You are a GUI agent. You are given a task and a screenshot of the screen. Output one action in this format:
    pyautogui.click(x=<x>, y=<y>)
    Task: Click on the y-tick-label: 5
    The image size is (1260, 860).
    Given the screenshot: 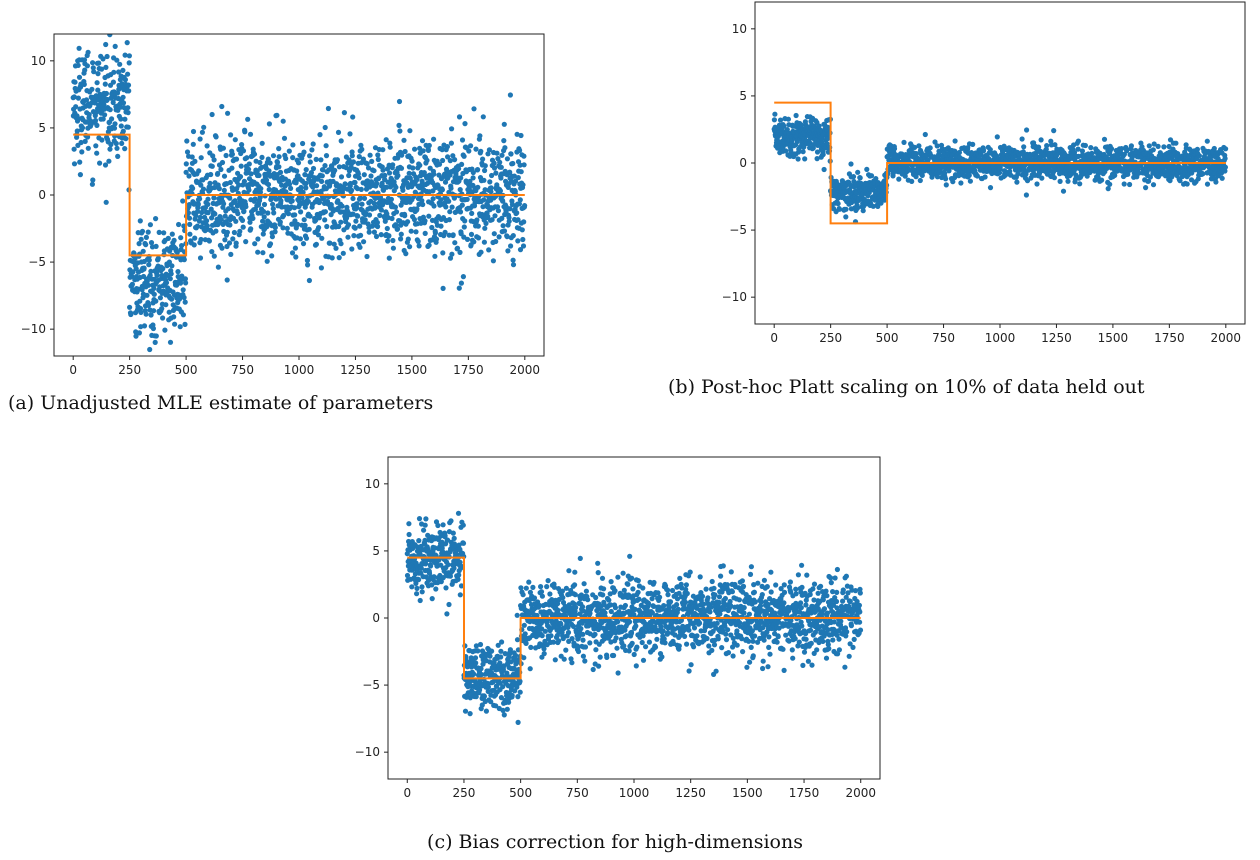 What is the action you would take?
    pyautogui.click(x=743, y=96)
    